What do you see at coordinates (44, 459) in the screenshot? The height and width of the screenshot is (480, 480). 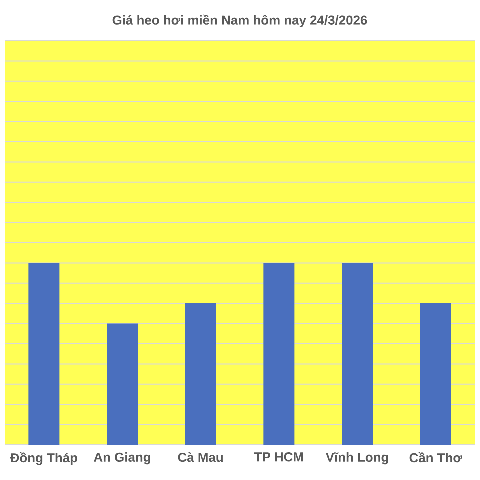 I see `x-tick-label: Đồng Tháp` at bounding box center [44, 459].